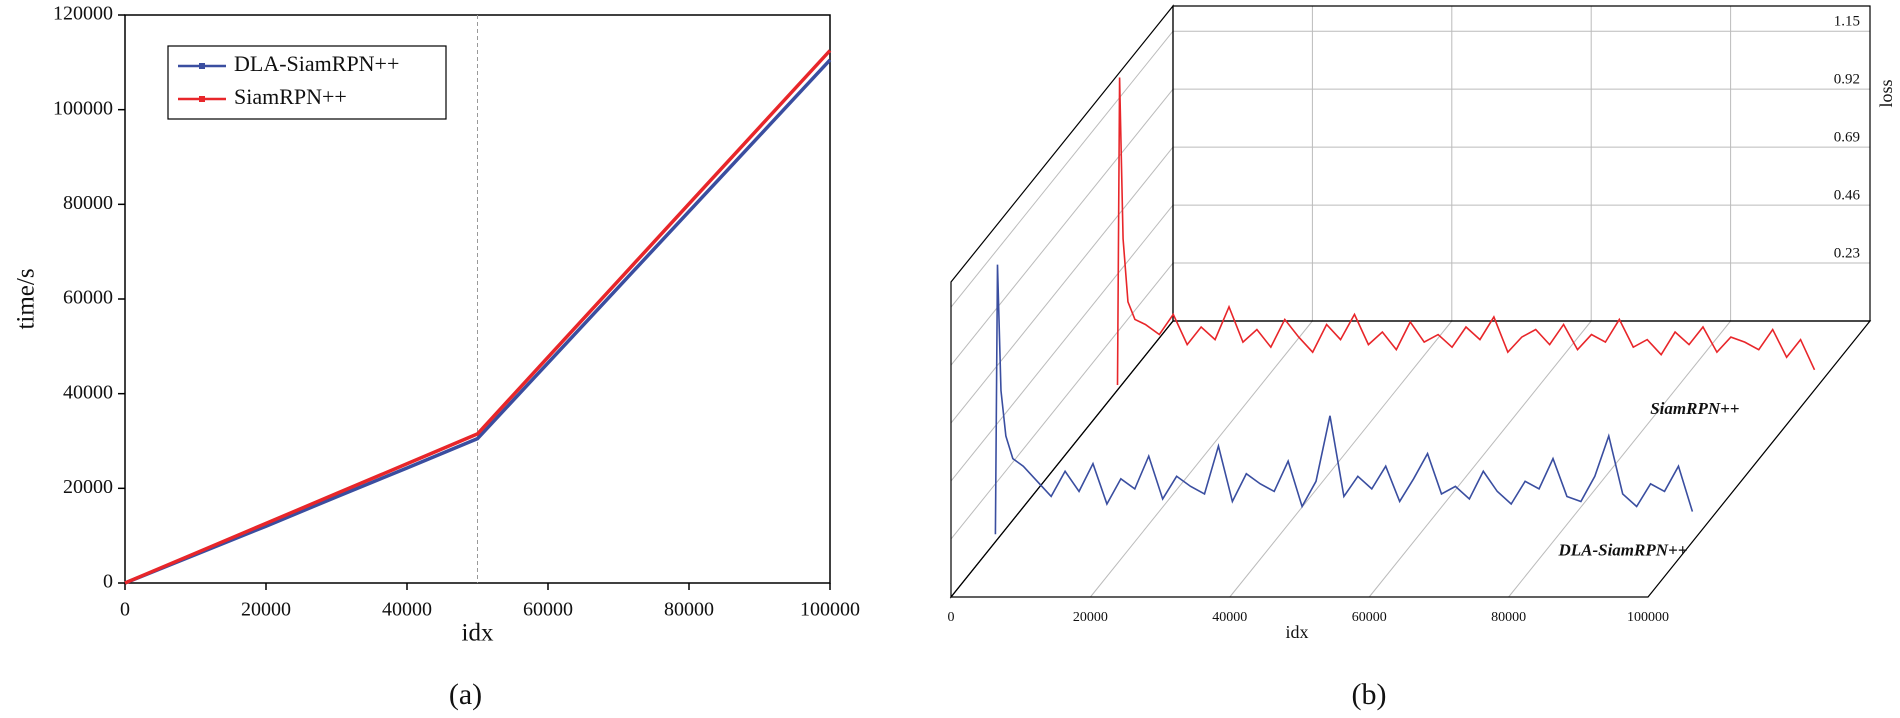 The width and height of the screenshot is (1900, 718). I want to click on y-tick-label: 0, so click(108, 582).